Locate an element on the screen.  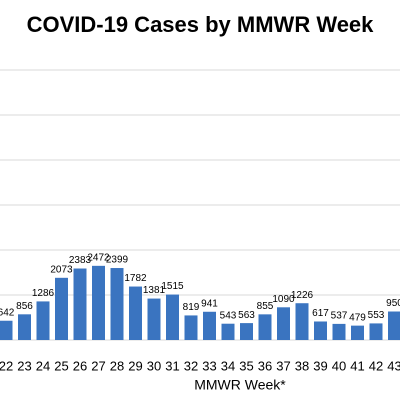
value-label: 563 is located at coordinates (246, 315).